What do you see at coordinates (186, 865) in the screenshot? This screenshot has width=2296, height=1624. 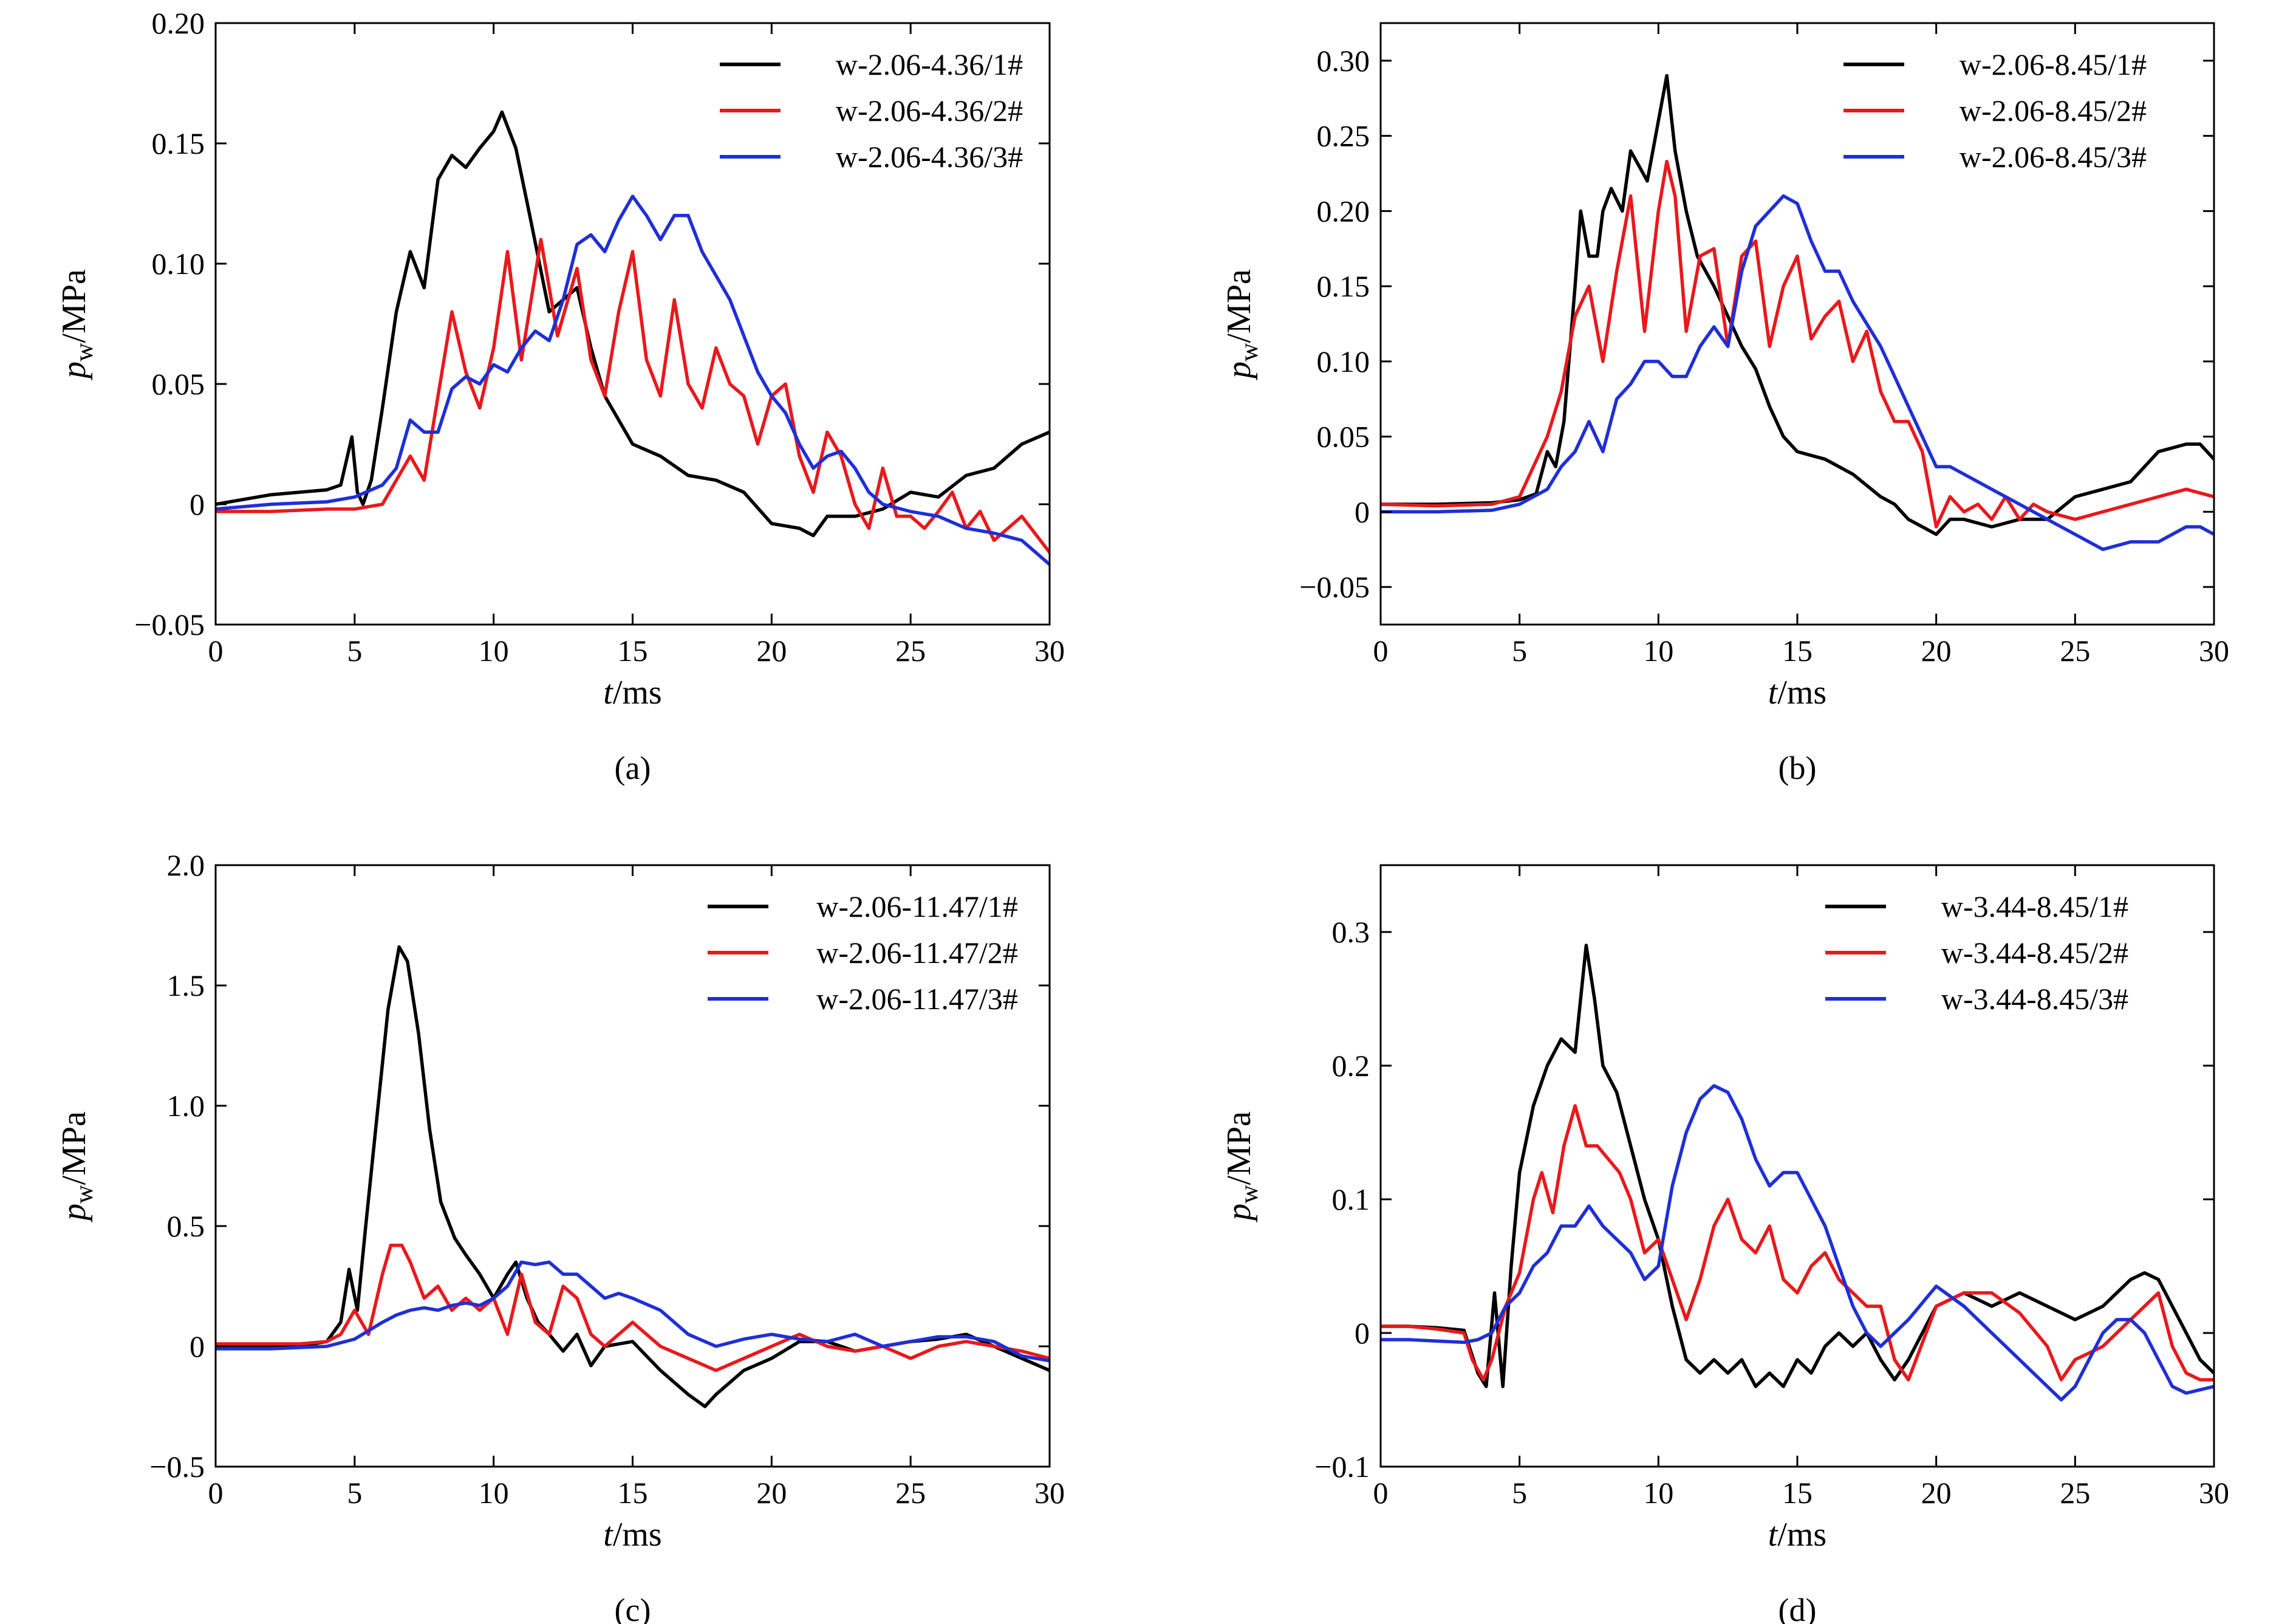 I see `y-tick-label: 2.0` at bounding box center [186, 865].